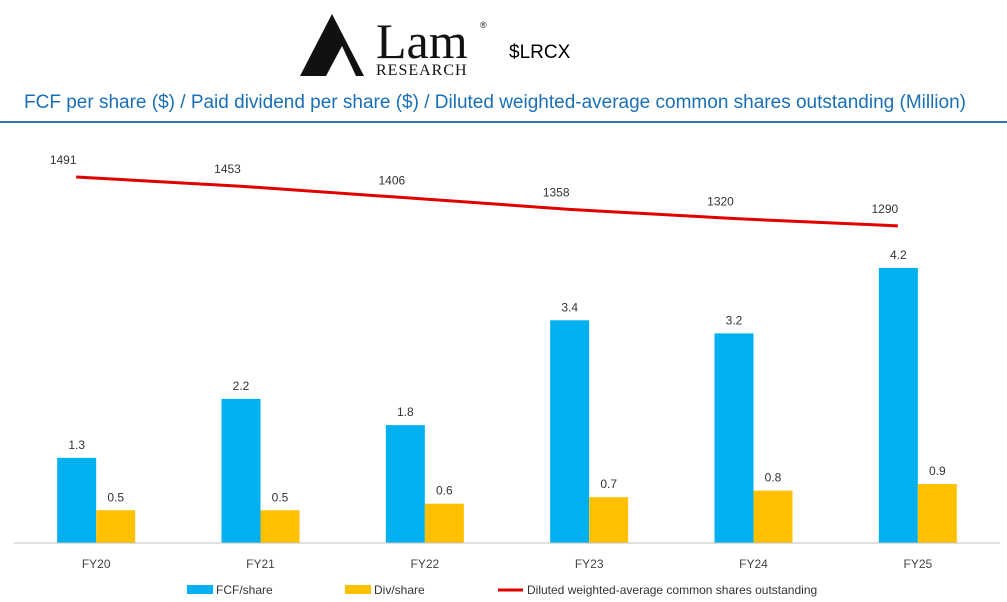  I want to click on lam-research-logo: Lam ® RESEARCH, so click(393, 46).